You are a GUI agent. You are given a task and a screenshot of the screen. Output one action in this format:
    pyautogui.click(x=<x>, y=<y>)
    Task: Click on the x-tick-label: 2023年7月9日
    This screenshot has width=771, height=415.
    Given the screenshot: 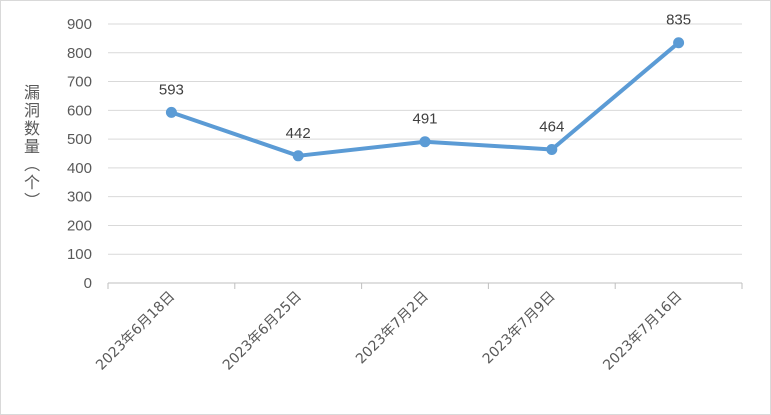 What is the action you would take?
    pyautogui.click(x=519, y=328)
    